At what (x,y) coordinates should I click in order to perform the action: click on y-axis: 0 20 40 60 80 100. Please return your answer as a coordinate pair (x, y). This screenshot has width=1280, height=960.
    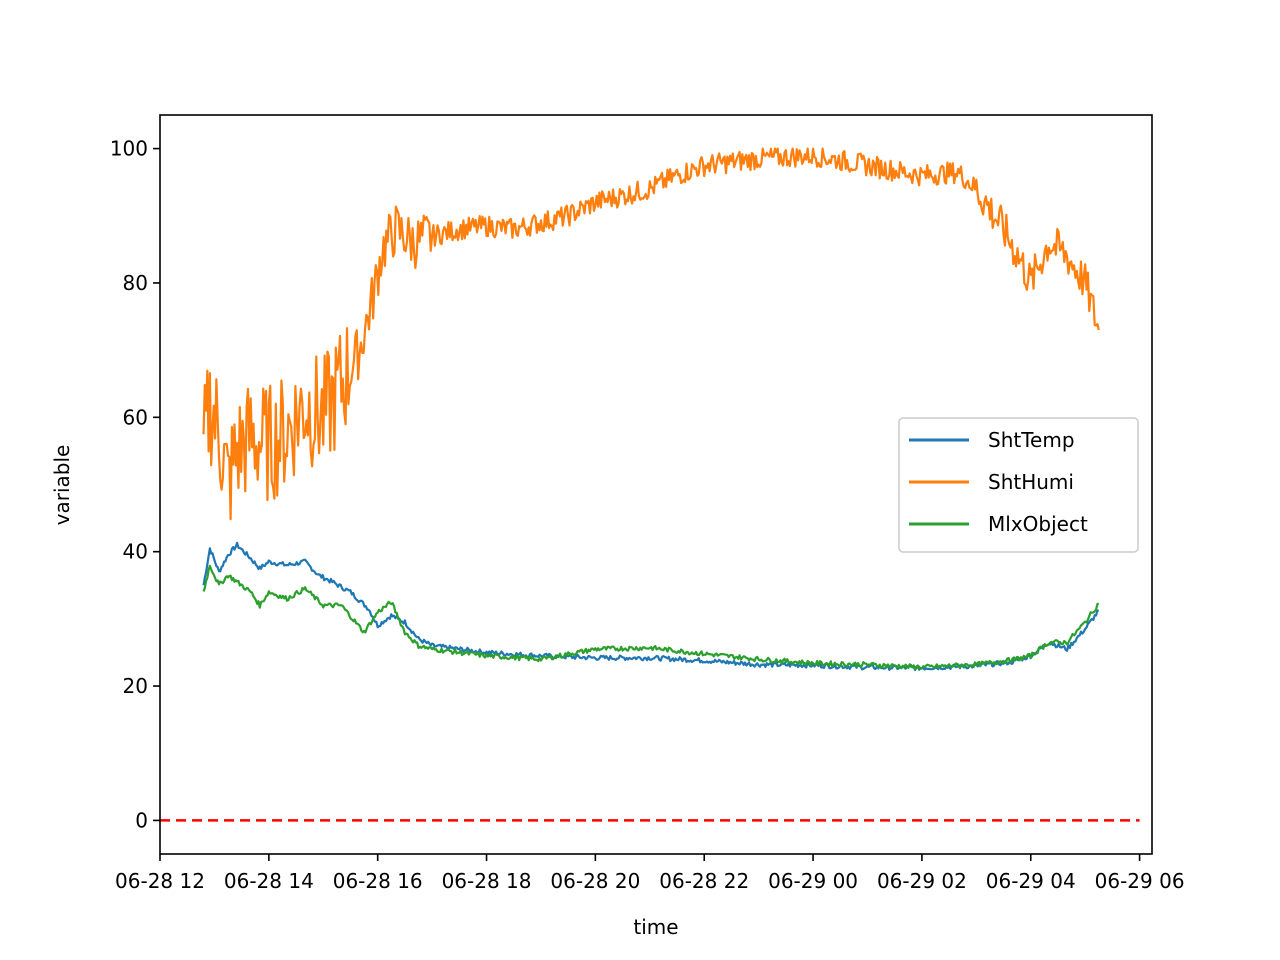
    Looking at the image, I should click on (135, 484).